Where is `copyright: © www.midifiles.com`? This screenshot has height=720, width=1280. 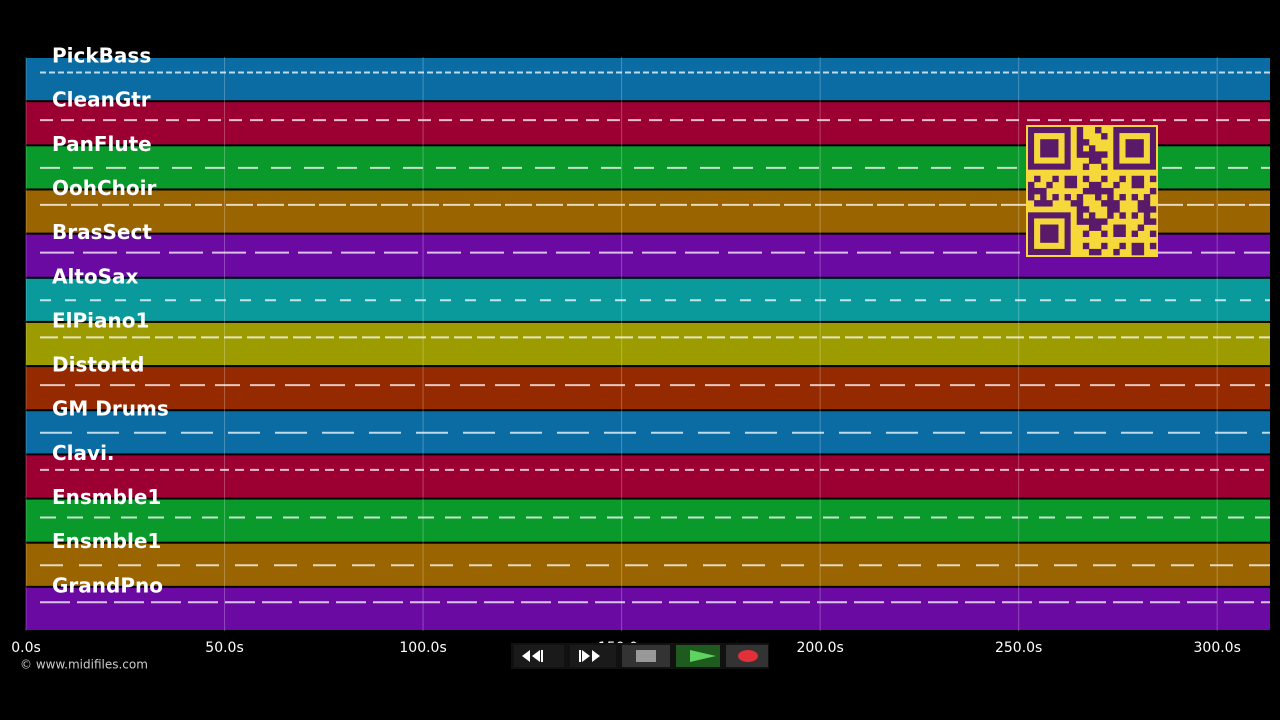
copyright: © www.midifiles.com is located at coordinates (84, 665).